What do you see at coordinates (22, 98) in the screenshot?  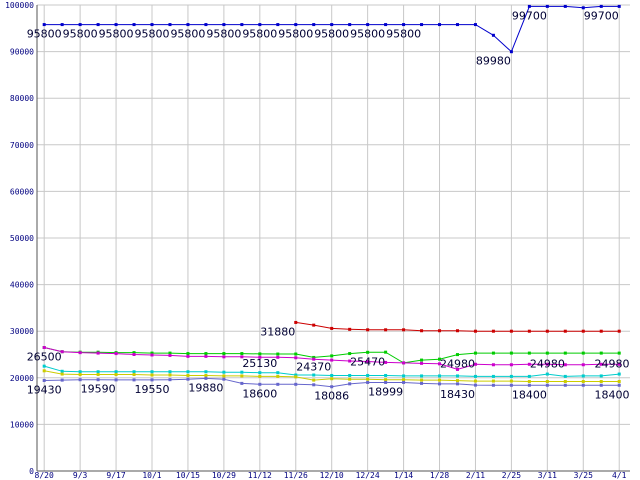 I see `y-tick-label: 80000` at bounding box center [22, 98].